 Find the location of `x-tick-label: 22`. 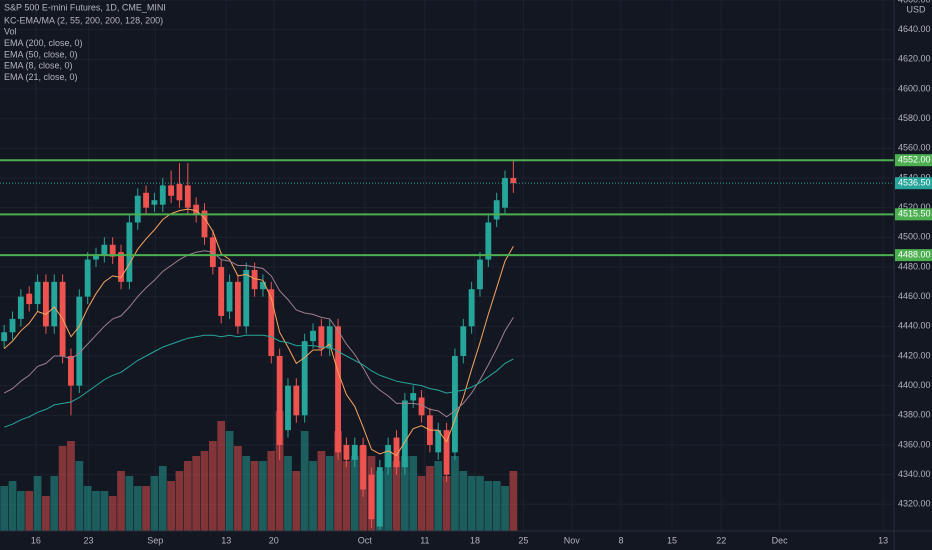

x-tick-label: 22 is located at coordinates (721, 540).